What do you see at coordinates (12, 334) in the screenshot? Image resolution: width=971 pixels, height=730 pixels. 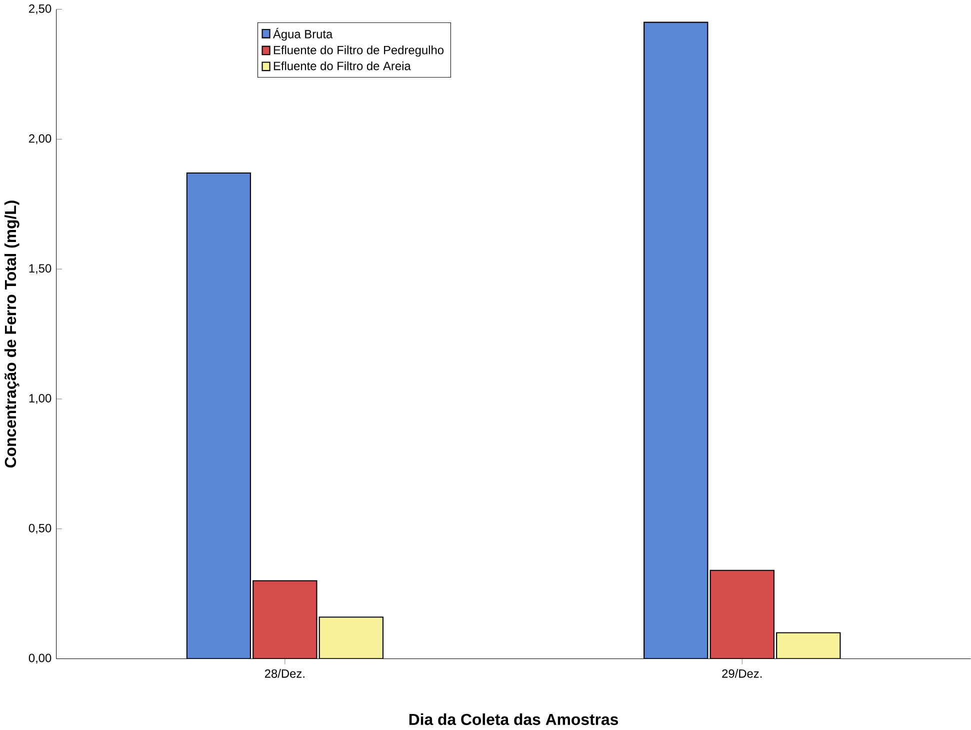 I see `y-axis-title: Concentração de Ferro Total (mg/L)` at bounding box center [12, 334].